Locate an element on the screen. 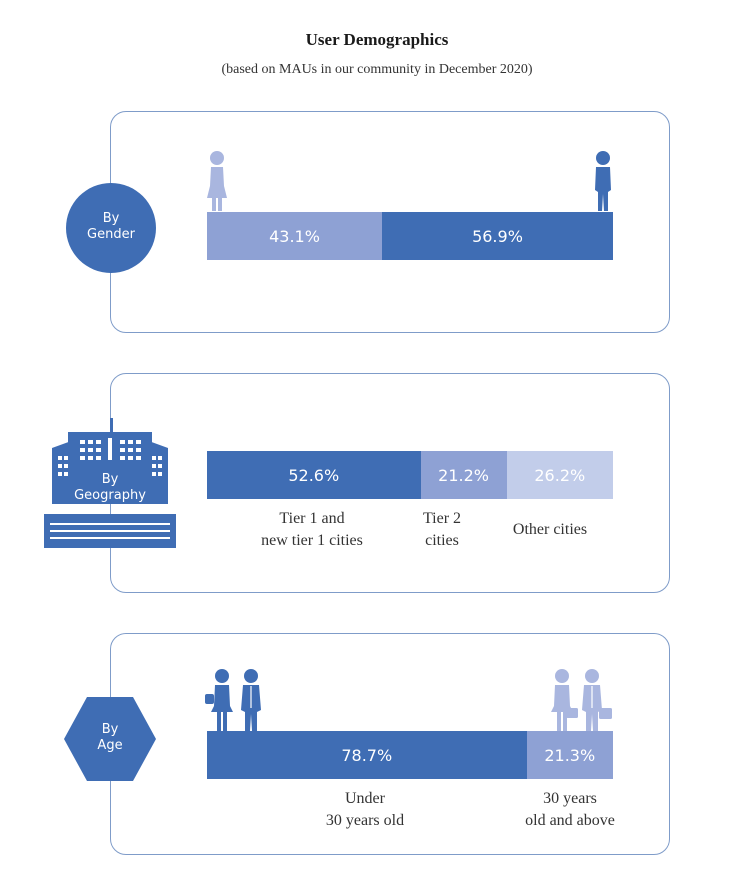 This screenshot has width=754, height=876. geography-segment-other: 26.2% is located at coordinates (559, 475).